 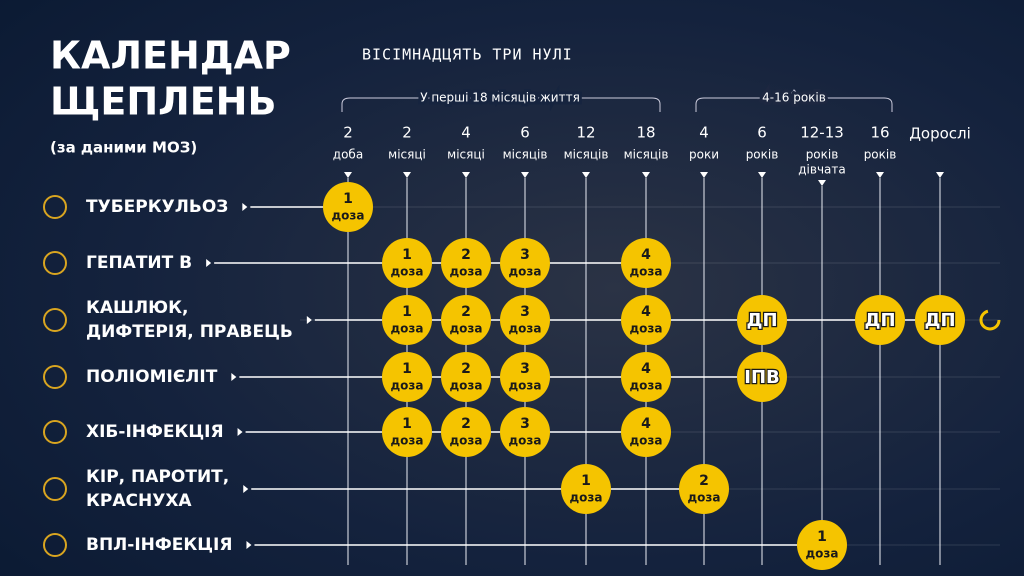 I want to click on group-label: 4-16 років, so click(x=794, y=98).